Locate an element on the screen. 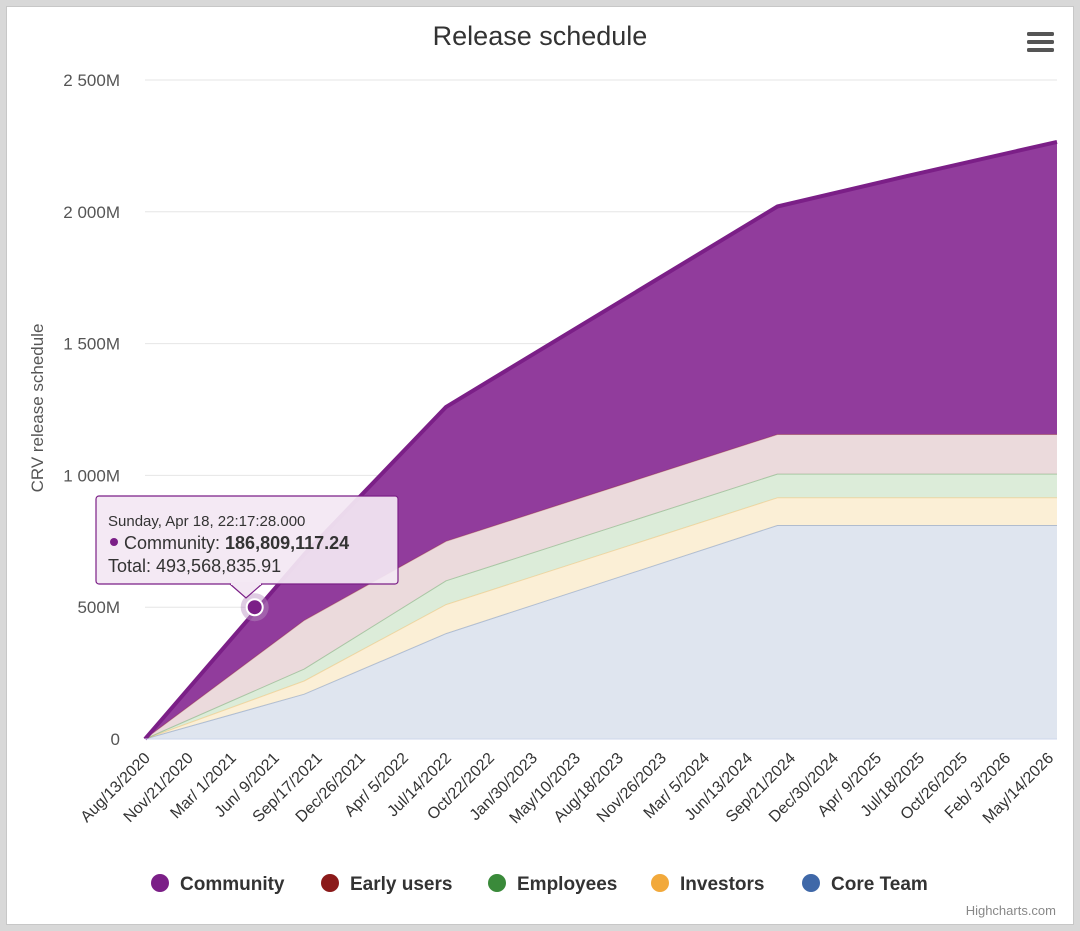 This screenshot has height=931, width=1080. y-tick-label: 500M is located at coordinates (98, 607).